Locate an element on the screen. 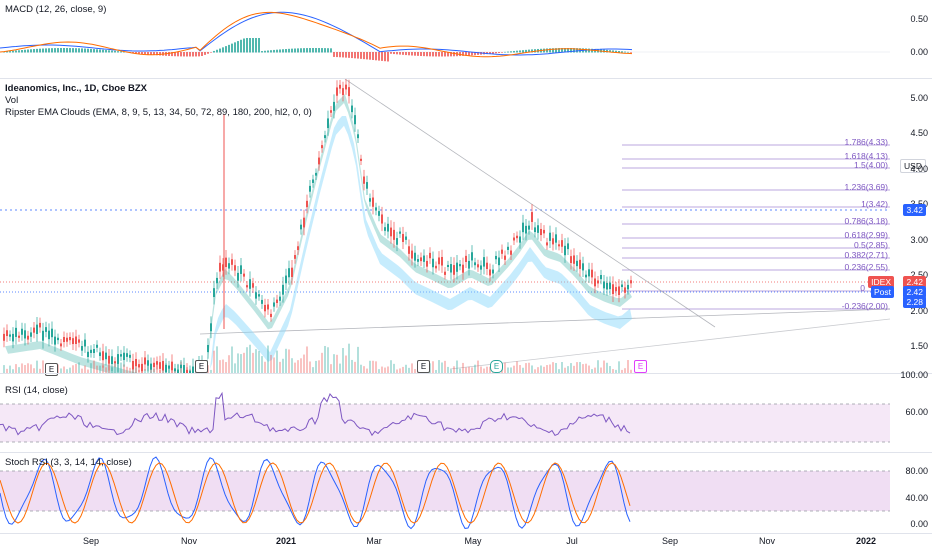 This screenshot has height=550, width=932. price-tick: 3.00 is located at coordinates (919, 240).